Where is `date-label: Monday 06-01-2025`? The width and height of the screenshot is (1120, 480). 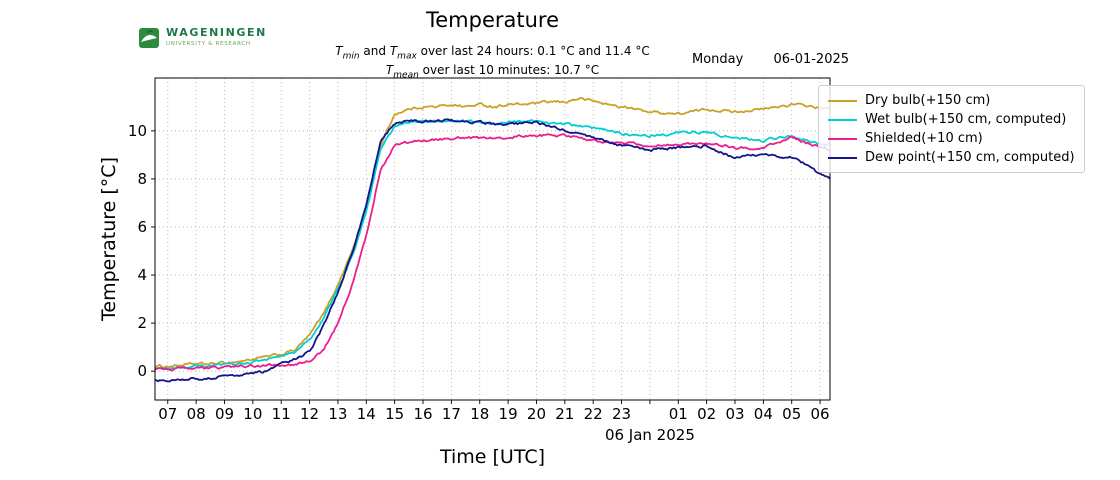 date-label: Monday 06-01-2025 is located at coordinates (770, 59).